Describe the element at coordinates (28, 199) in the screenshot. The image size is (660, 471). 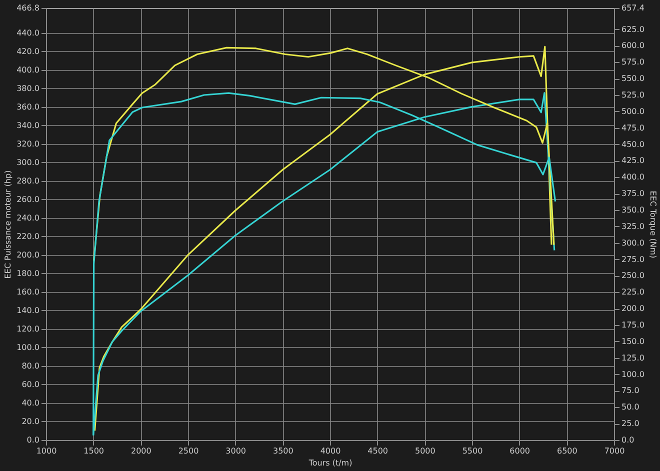
I see `y-tick-label: 260.0` at that location.